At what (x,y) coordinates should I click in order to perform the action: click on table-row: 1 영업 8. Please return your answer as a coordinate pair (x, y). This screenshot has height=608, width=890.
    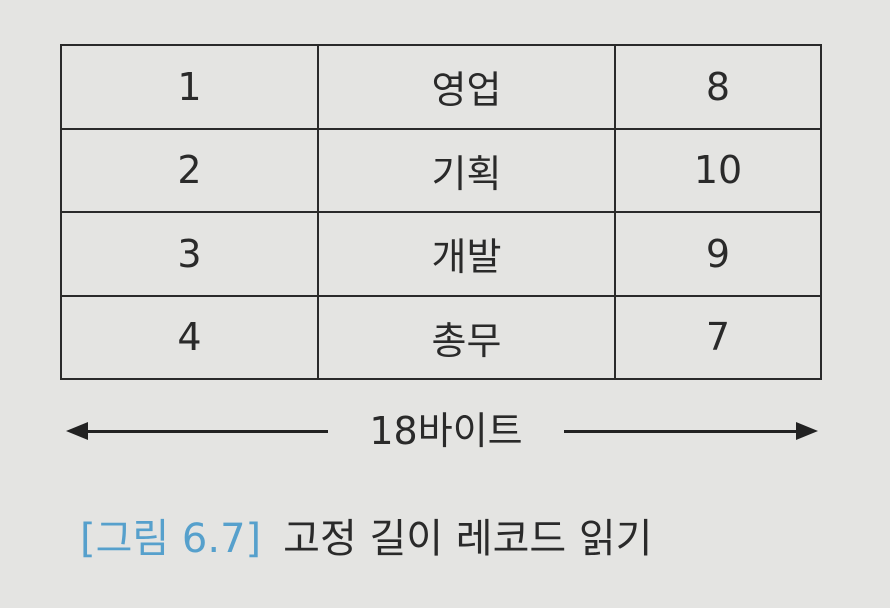
    Looking at the image, I should click on (441, 87).